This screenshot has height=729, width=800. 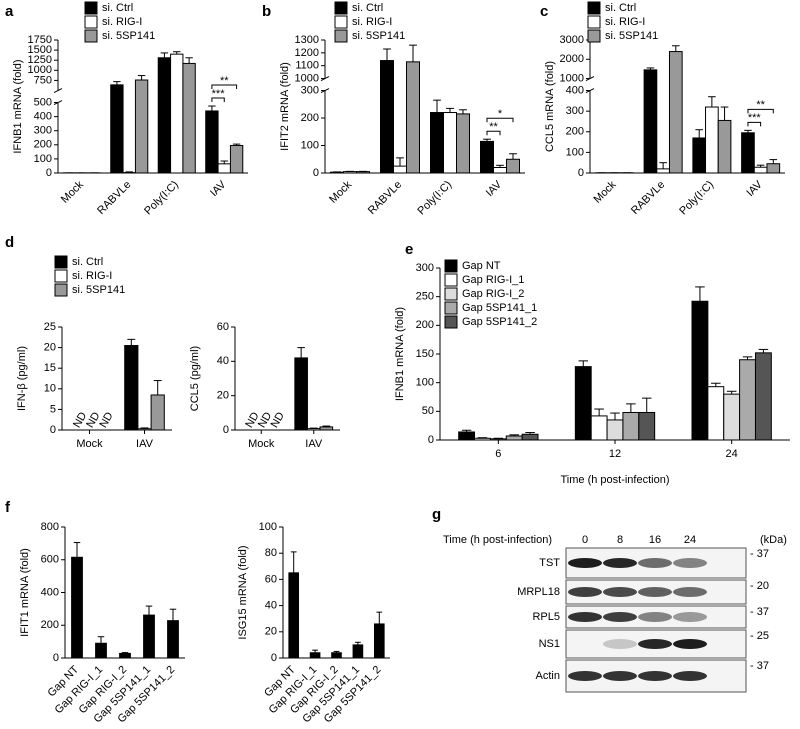 I want to click on significance-label: *, so click(x=500, y=114).